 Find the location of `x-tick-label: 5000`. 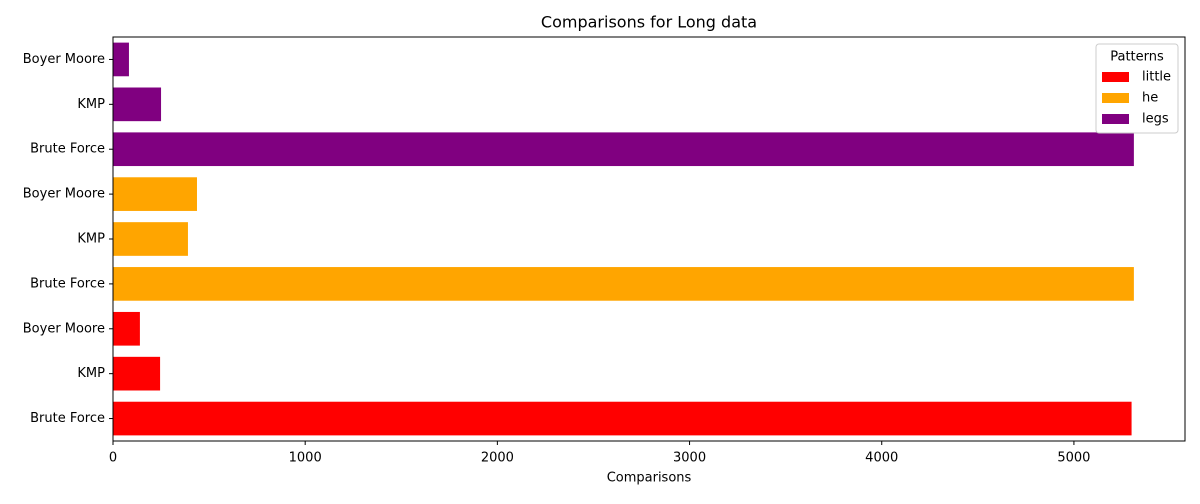

x-tick-label: 5000 is located at coordinates (1073, 458).